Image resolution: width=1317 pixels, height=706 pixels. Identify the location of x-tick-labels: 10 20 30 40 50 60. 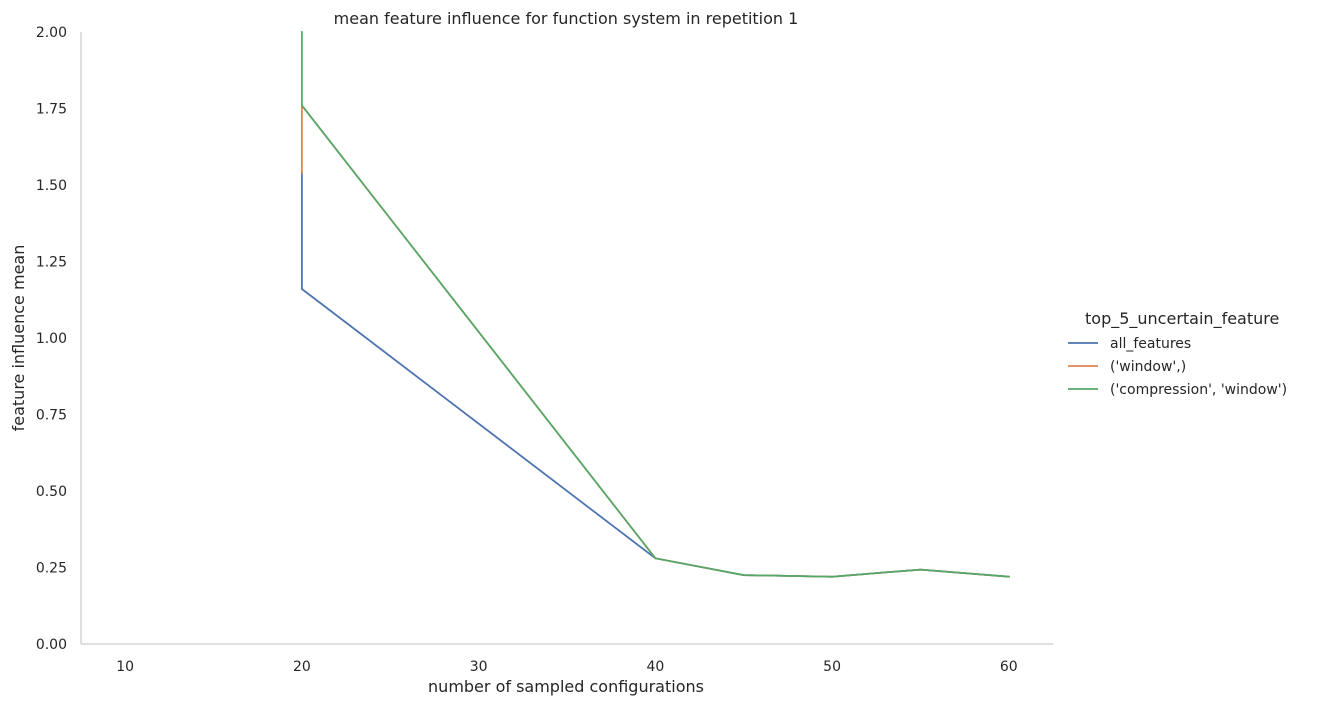
(566, 667).